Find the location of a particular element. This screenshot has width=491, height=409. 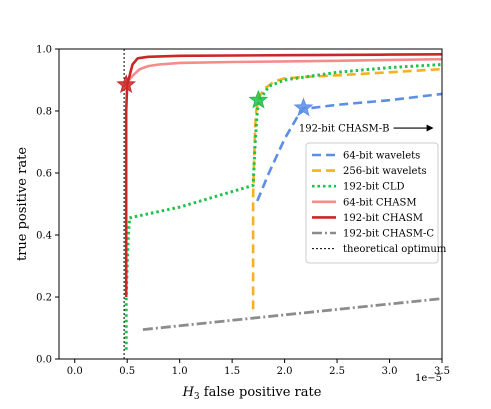

series-line-192-bit-chasm-c is located at coordinates (292, 314).